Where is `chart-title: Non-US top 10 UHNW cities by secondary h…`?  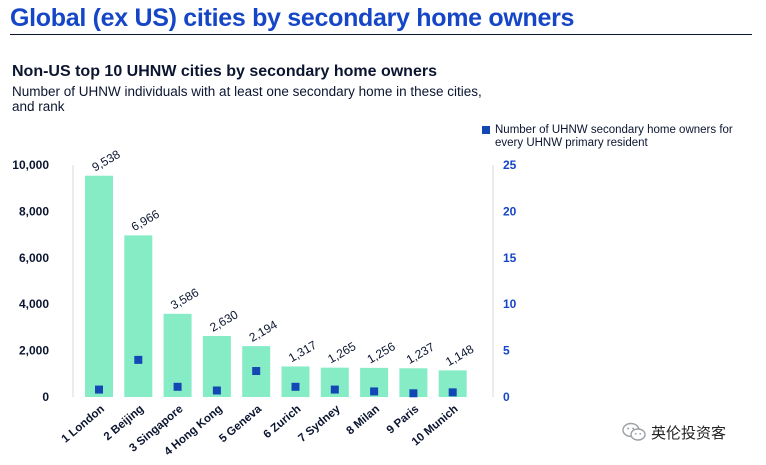 chart-title: Non-US top 10 UHNW cities by secondary h… is located at coordinates (224, 71).